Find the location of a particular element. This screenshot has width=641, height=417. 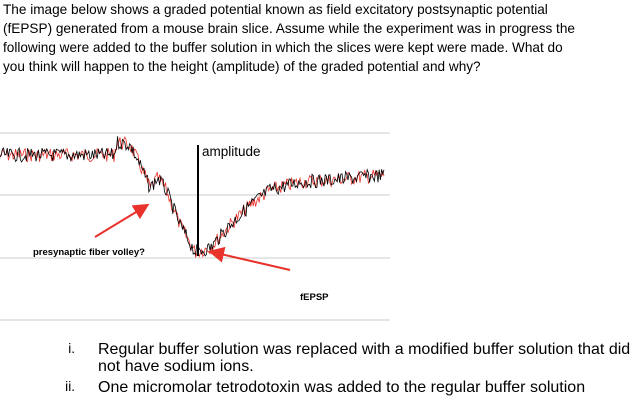

option-marker: ii. is located at coordinates (70, 386).